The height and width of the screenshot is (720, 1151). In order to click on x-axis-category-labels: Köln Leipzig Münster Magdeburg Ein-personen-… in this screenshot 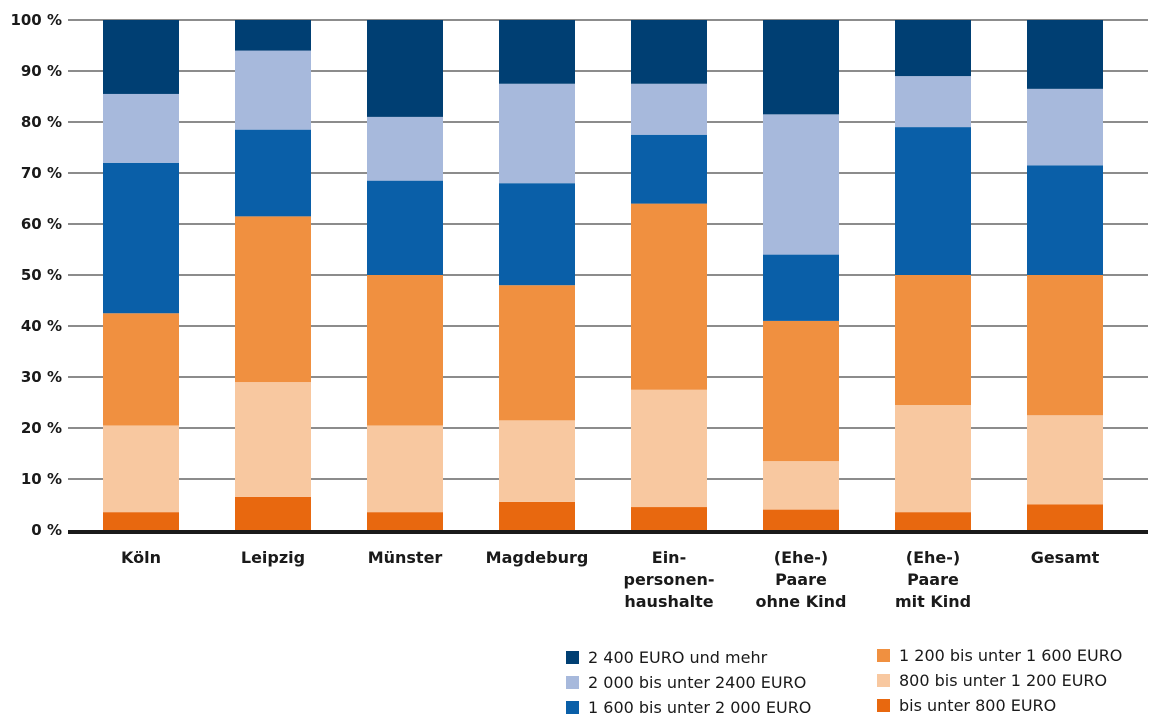, I will do `click(610, 579)`.